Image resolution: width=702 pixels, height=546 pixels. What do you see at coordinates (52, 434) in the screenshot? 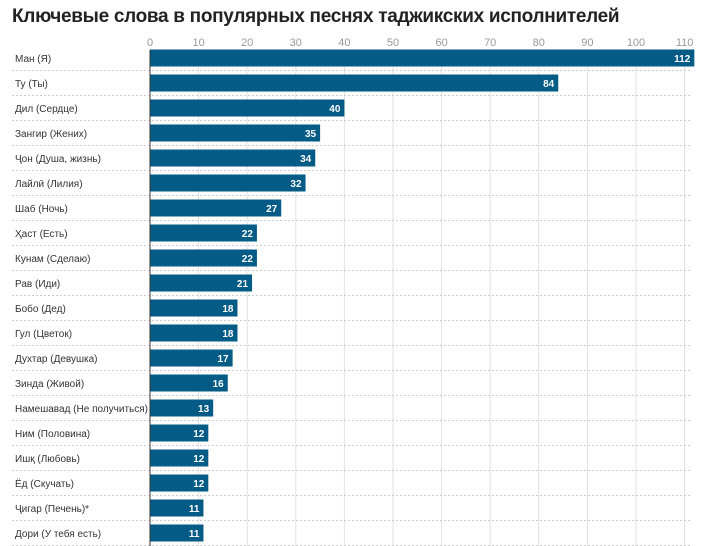
I see `category-label: Ним (Половина)` at bounding box center [52, 434].